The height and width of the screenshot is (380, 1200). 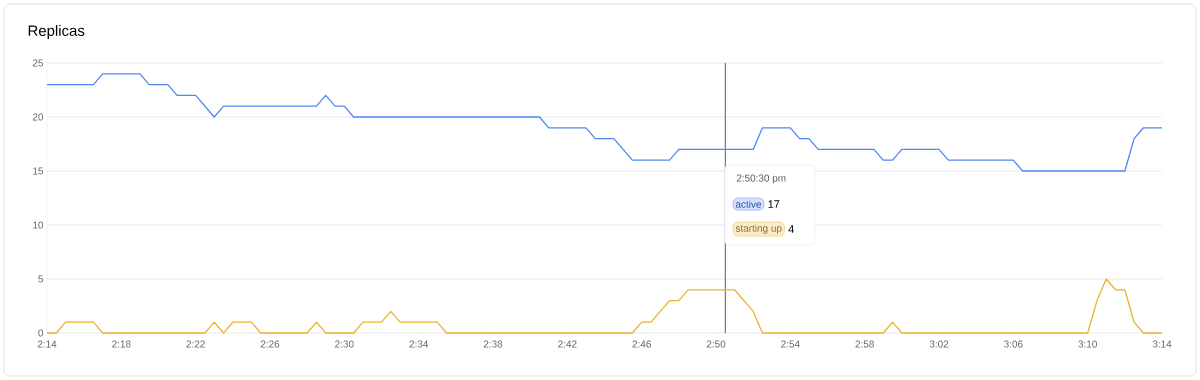 I want to click on x-tick-label: 2:34, so click(x=419, y=344).